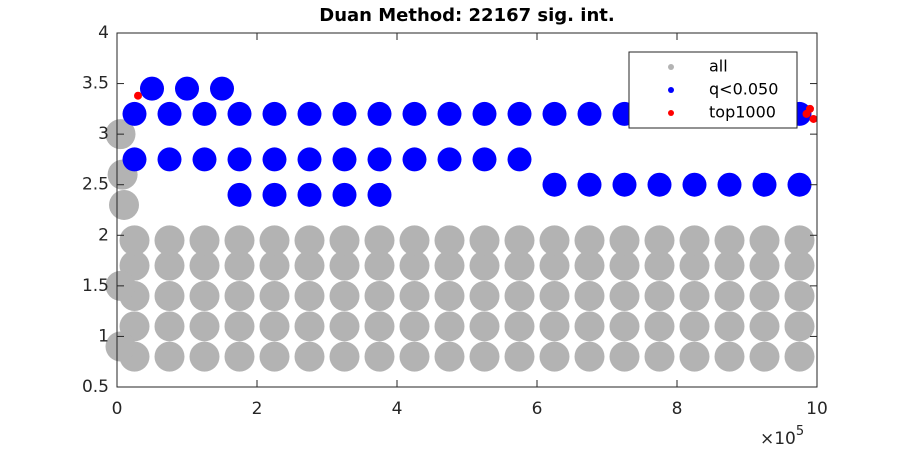  Describe the element at coordinates (95, 185) in the screenshot. I see `y-tick-label: 2.5` at that location.